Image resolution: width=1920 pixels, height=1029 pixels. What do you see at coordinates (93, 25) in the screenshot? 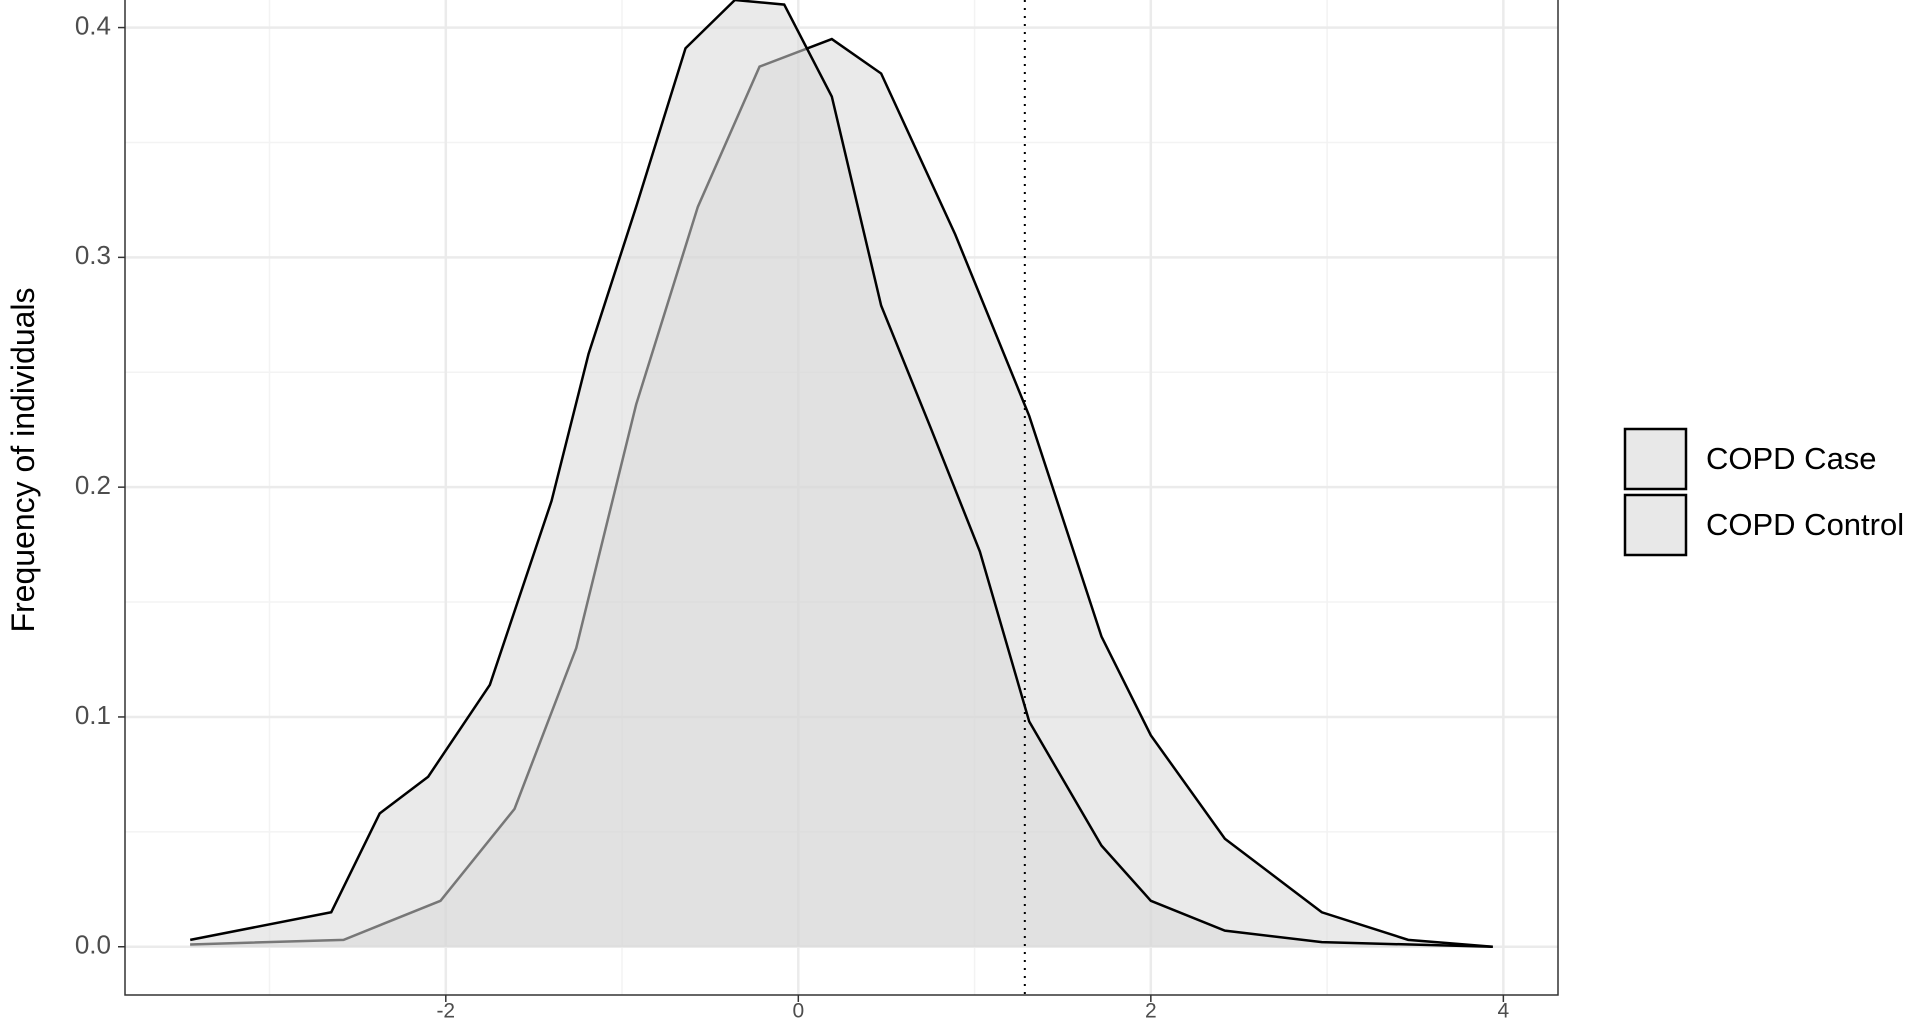
I see `y-tick-label: 0.4` at bounding box center [93, 25].